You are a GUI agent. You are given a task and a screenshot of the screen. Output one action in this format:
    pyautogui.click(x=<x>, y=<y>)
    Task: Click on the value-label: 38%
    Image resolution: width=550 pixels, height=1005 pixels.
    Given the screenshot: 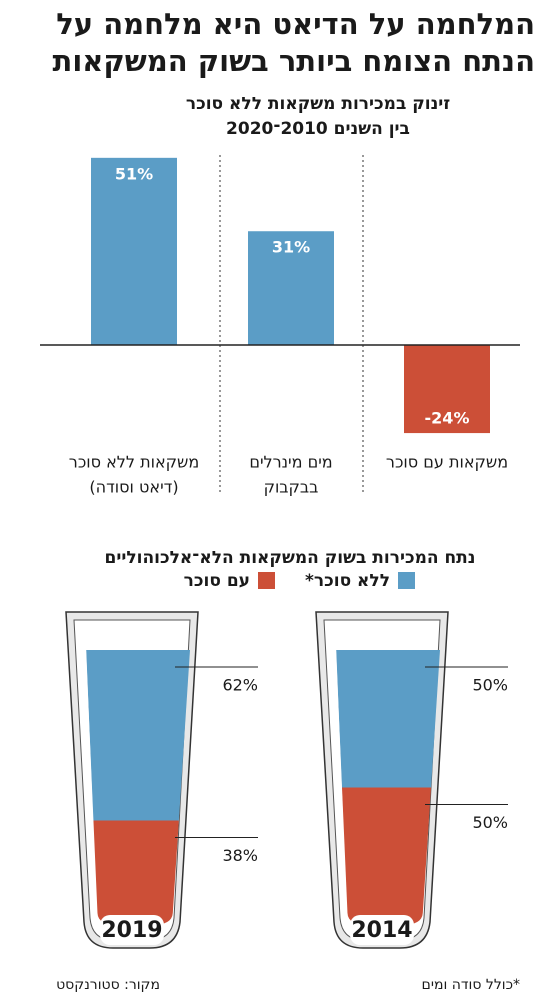 What is the action you would take?
    pyautogui.click(x=240, y=855)
    